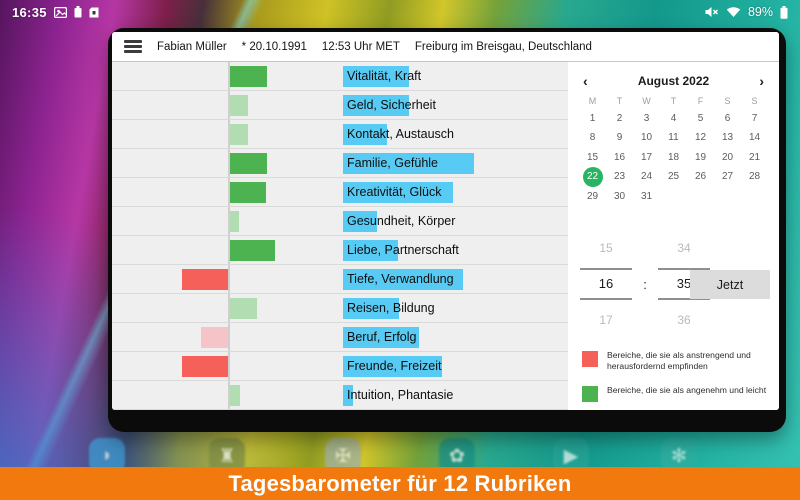  Describe the element at coordinates (673, 177) in the screenshot. I see `calendar-day-25: 25` at that location.